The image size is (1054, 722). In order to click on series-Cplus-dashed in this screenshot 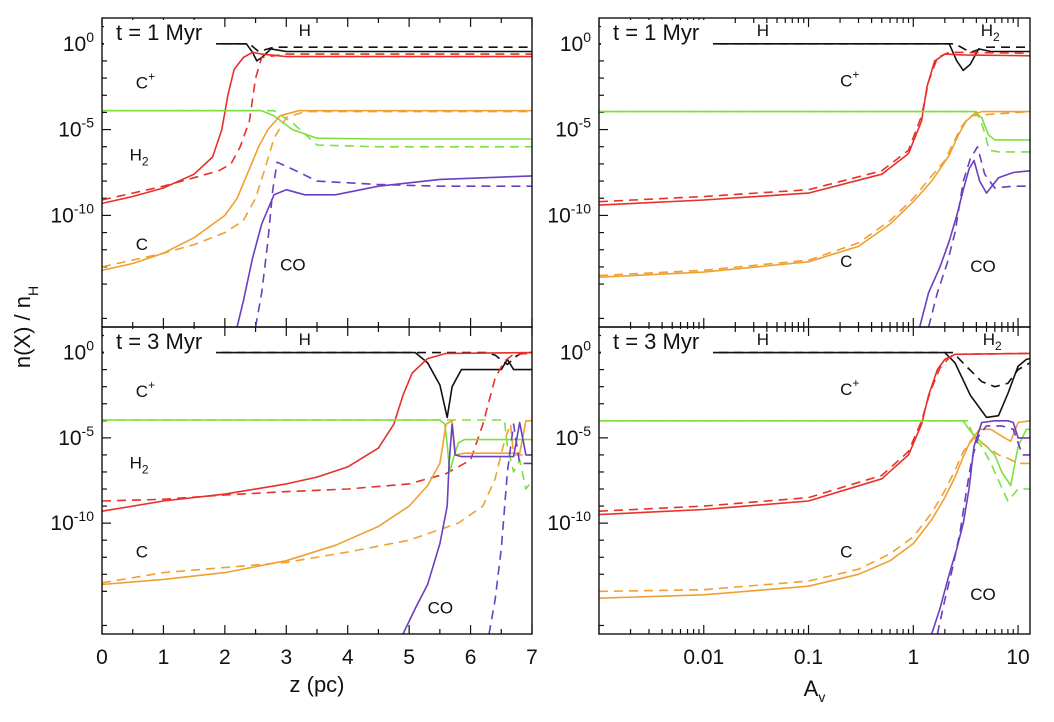, I will do `click(317, 454)`.